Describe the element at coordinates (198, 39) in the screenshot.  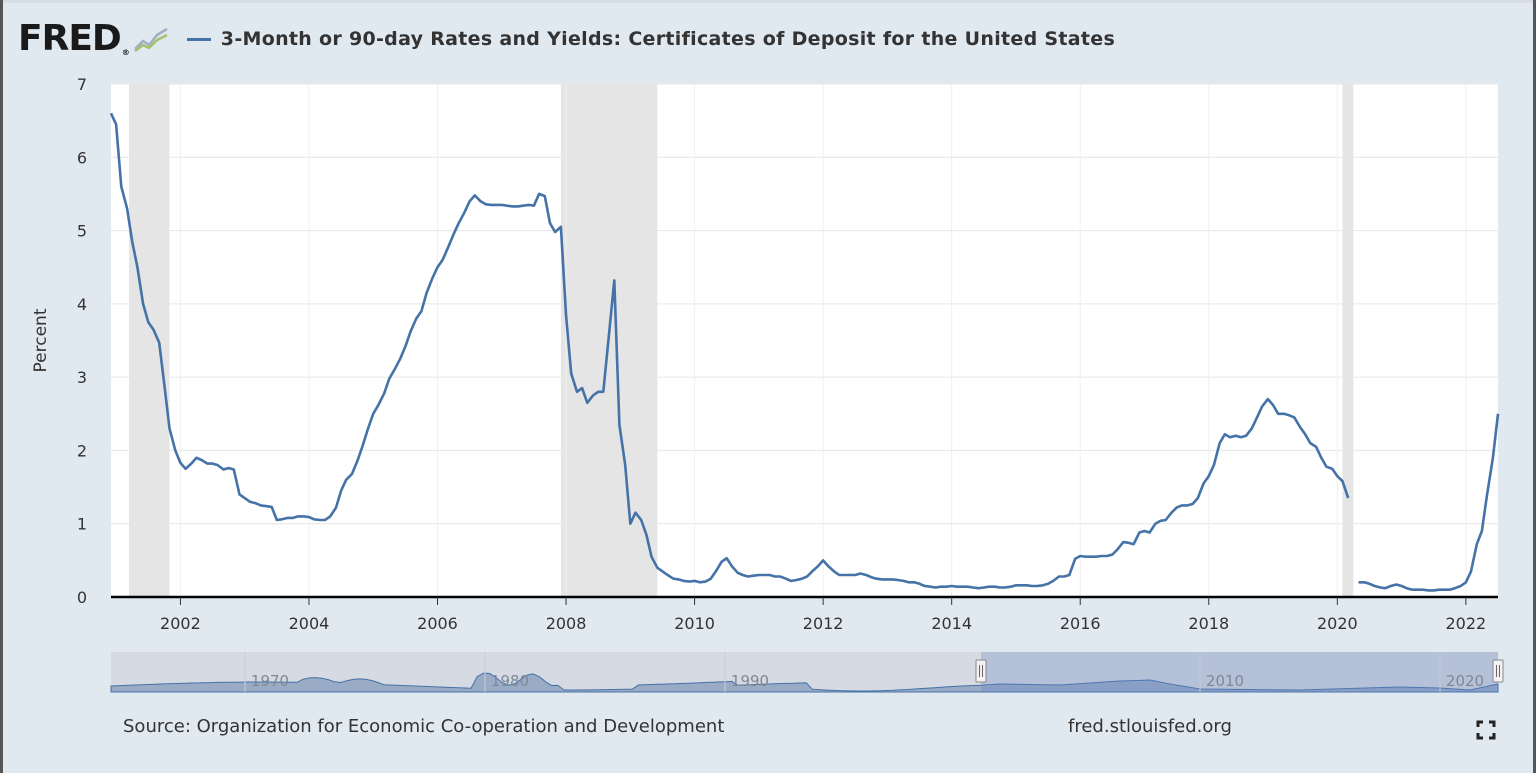
I see `legend-swatch` at that location.